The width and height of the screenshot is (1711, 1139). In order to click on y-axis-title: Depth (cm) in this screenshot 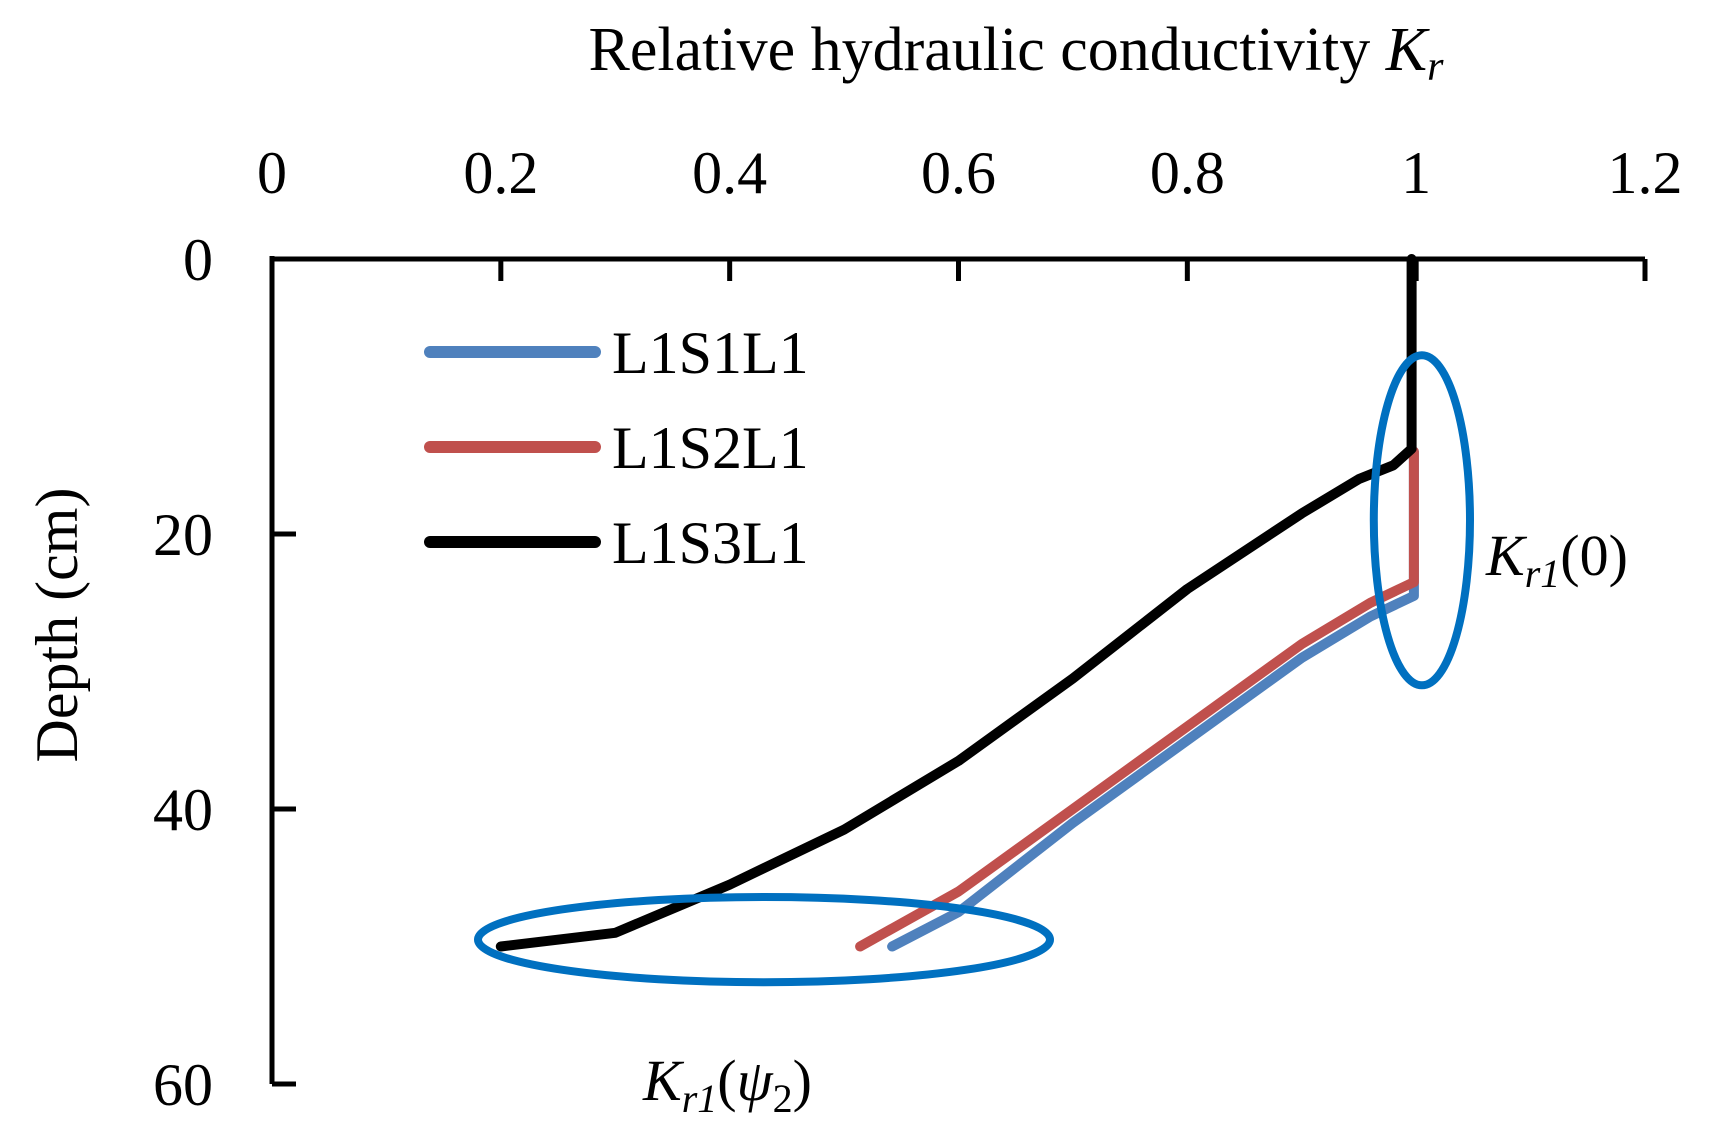, I will do `click(57, 625)`.